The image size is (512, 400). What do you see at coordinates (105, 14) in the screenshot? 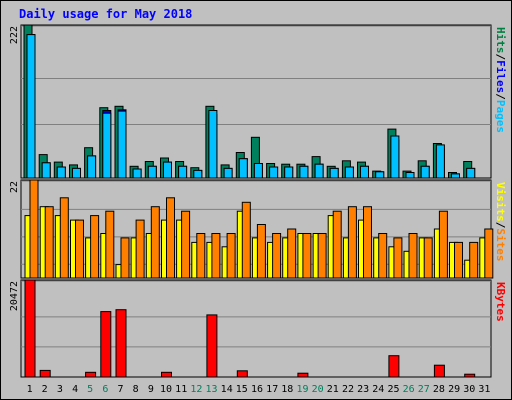
I see `chart-title: Daily usage for May 2018` at bounding box center [105, 14].